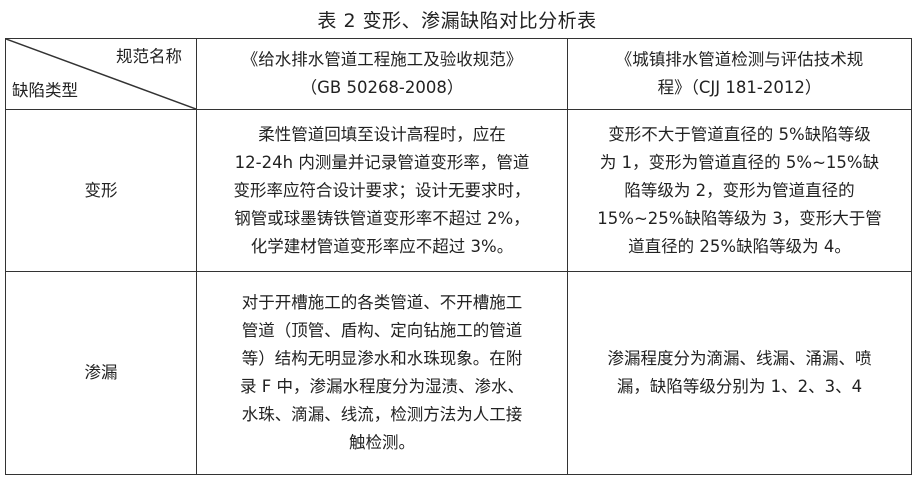 The image size is (914, 480). Describe the element at coordinates (382, 246) in the screenshot. I see `cell-line: 化学建材管道变形率应不超过 3%。` at that location.